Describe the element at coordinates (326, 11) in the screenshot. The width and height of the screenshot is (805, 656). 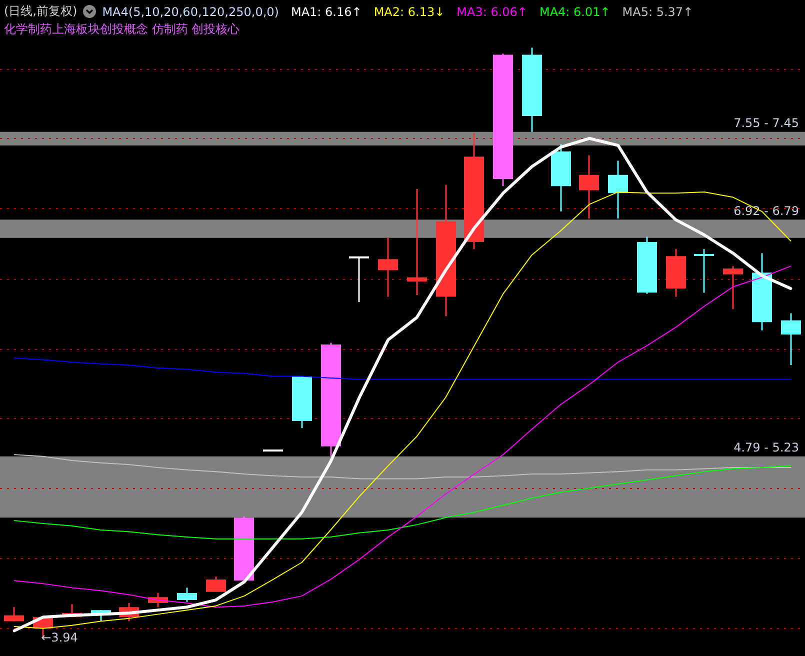
I see `text: MA1: 6.16↑` at that location.